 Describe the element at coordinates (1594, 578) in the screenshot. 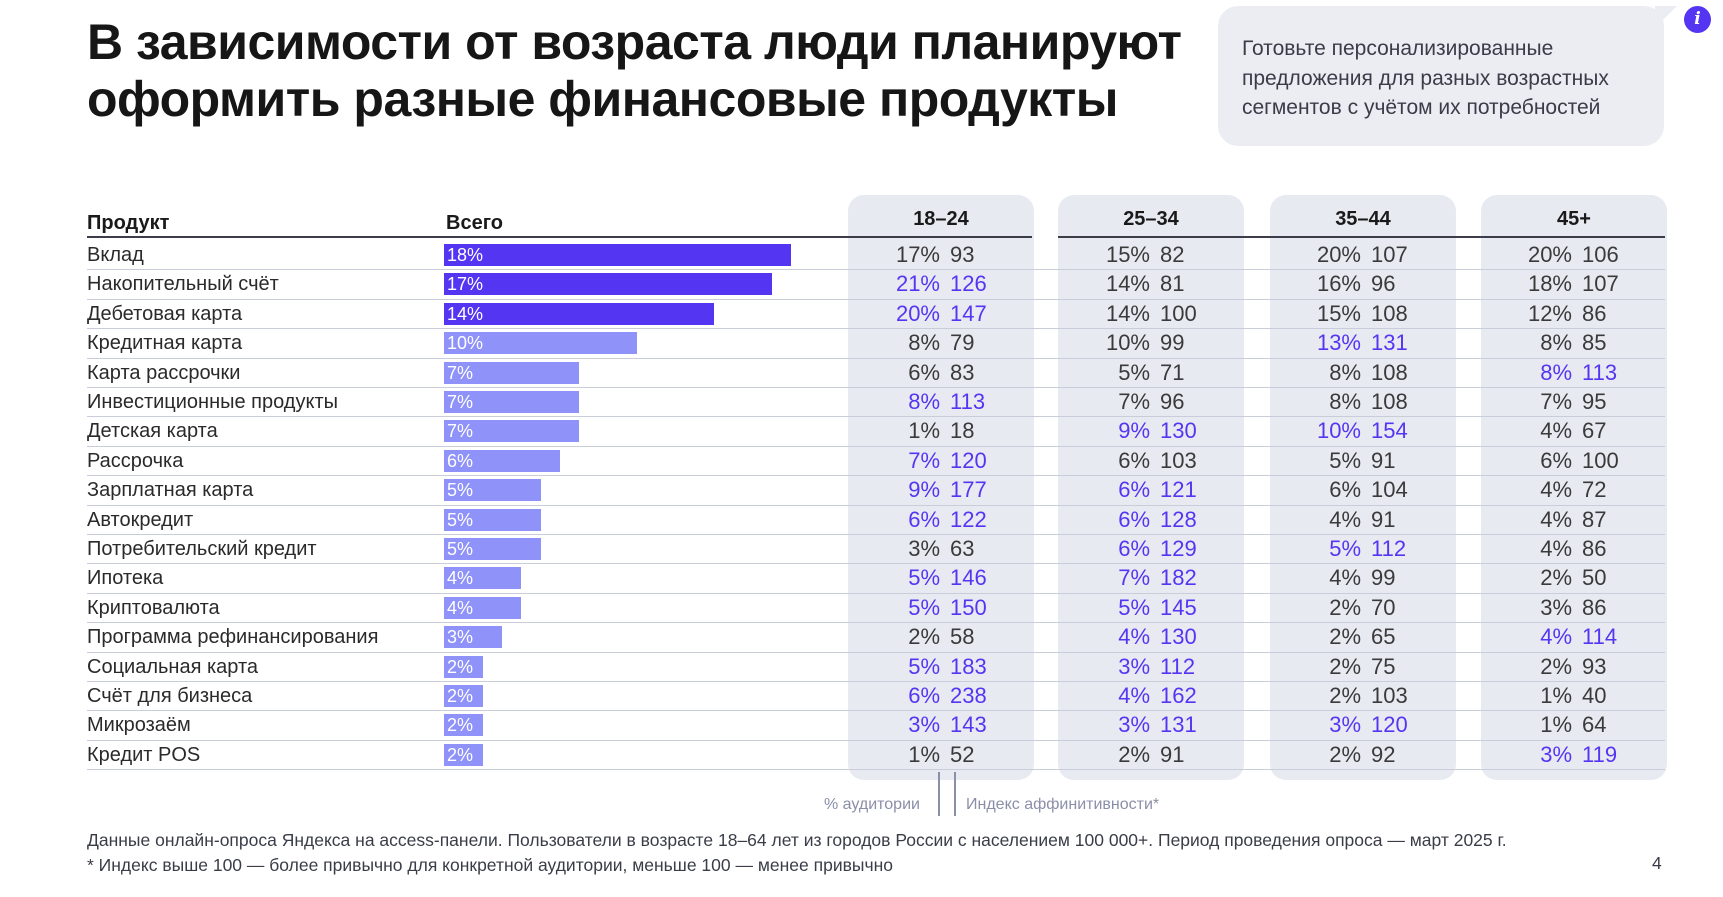

I see `group-index: 50` at that location.